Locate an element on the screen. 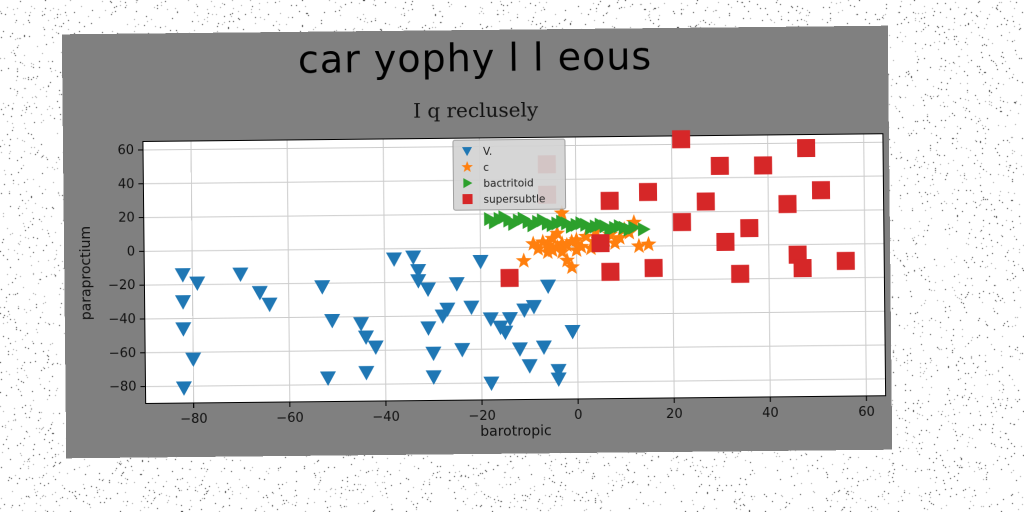  legend-marker-triangle-down is located at coordinates (467, 152).